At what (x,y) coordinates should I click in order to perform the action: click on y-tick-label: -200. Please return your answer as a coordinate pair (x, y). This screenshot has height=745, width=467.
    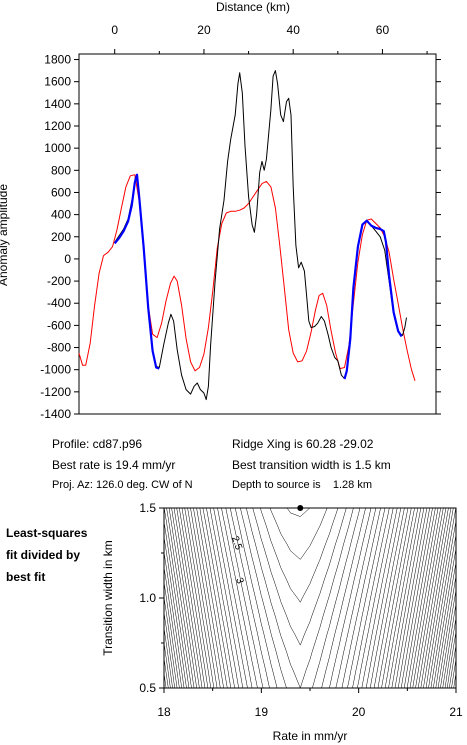
    Looking at the image, I should click on (59, 281).